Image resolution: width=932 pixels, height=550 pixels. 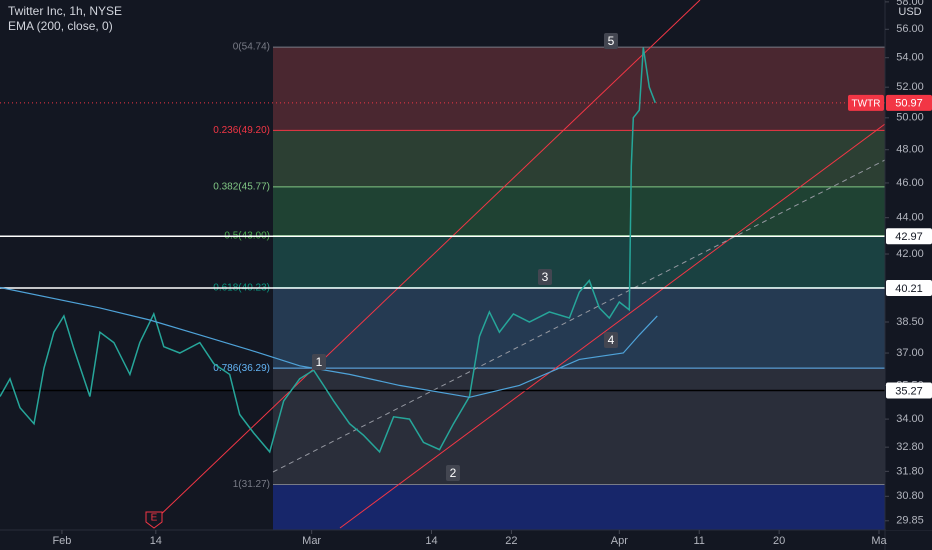 I want to click on price-badge-label: 42.97, so click(x=909, y=237).